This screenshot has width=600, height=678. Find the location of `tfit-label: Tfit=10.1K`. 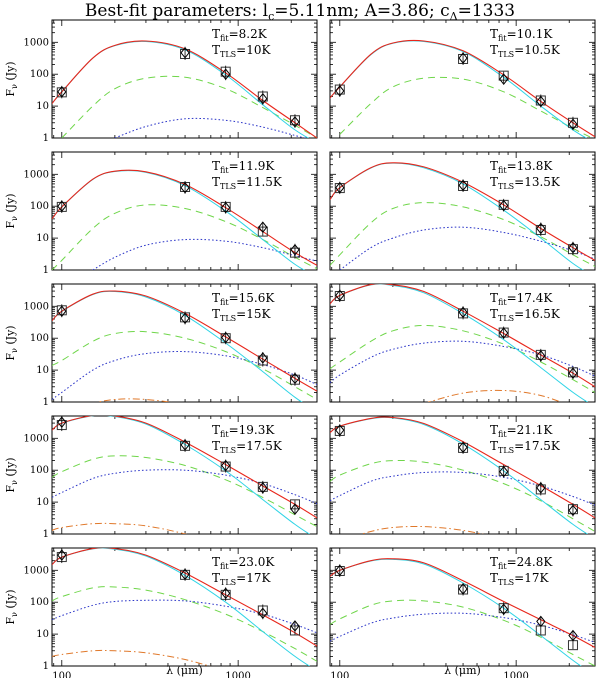

tfit-label: Tfit=10.1K is located at coordinates (521, 35).